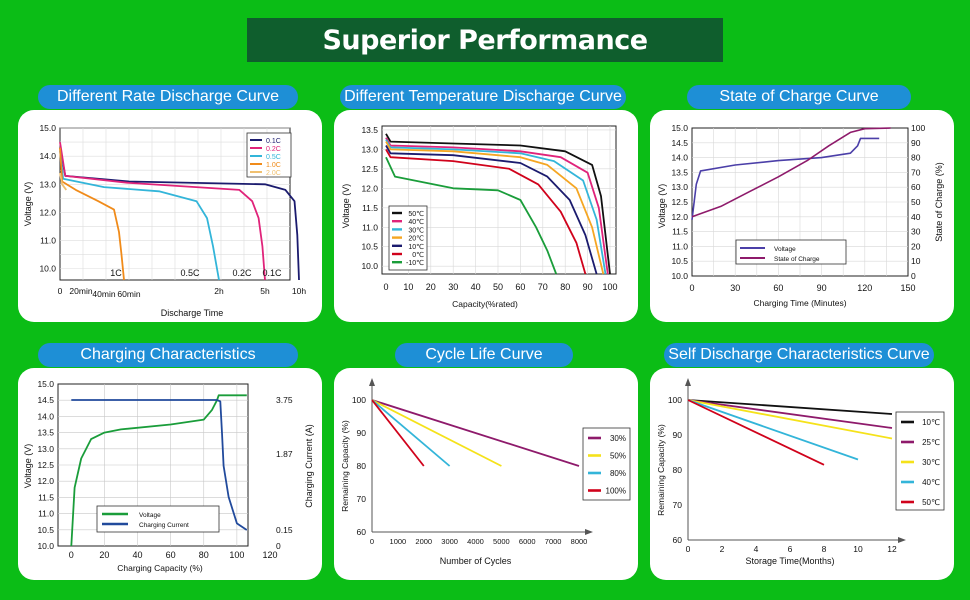 The height and width of the screenshot is (600, 970). I want to click on x-axis-label: Number of Cycles, so click(476, 561).